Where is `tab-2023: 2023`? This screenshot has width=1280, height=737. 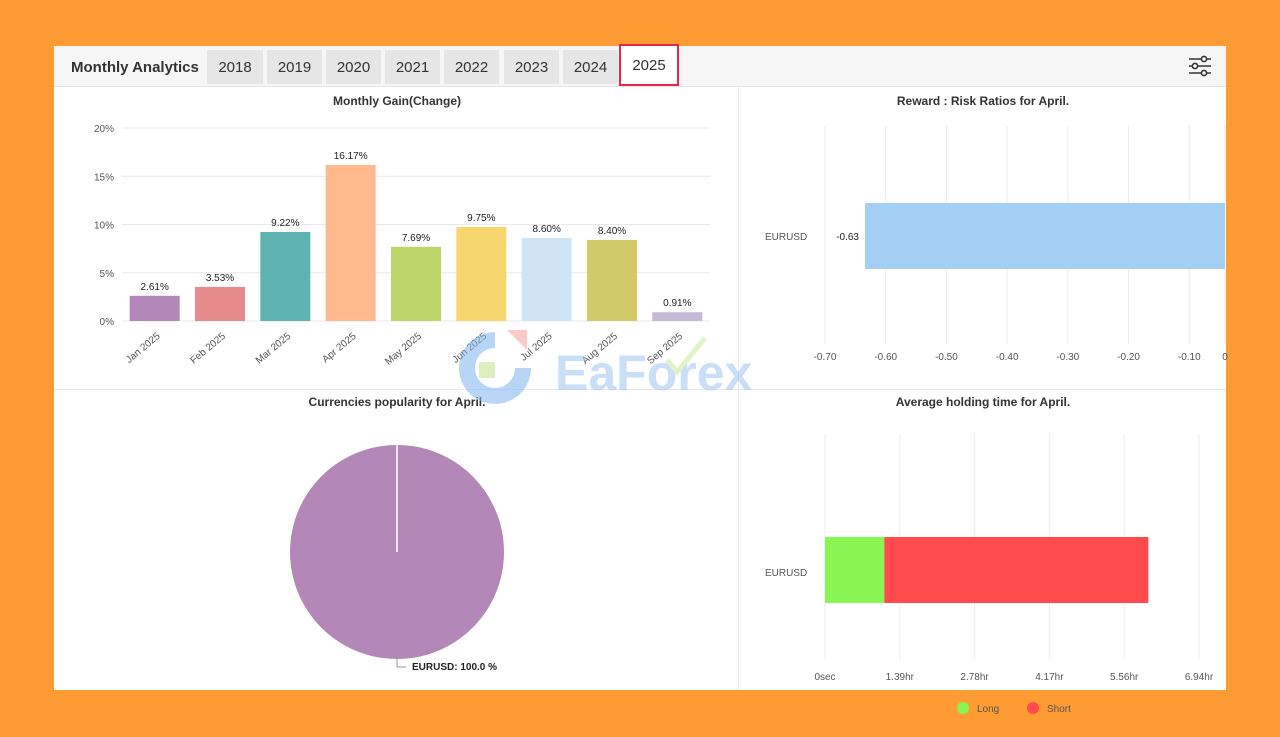 tab-2023: 2023 is located at coordinates (531, 67).